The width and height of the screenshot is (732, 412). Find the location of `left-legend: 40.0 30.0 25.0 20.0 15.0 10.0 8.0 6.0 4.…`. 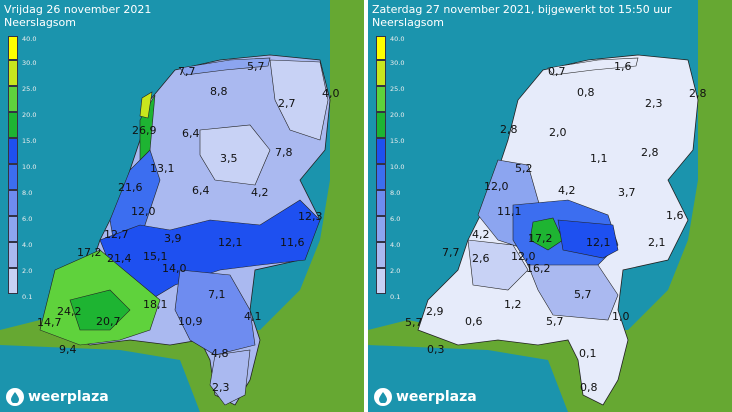

left-legend: 40.0 30.0 25.0 20.0 15.0 10.0 8.0 6.0 4.… is located at coordinates (28, 169).